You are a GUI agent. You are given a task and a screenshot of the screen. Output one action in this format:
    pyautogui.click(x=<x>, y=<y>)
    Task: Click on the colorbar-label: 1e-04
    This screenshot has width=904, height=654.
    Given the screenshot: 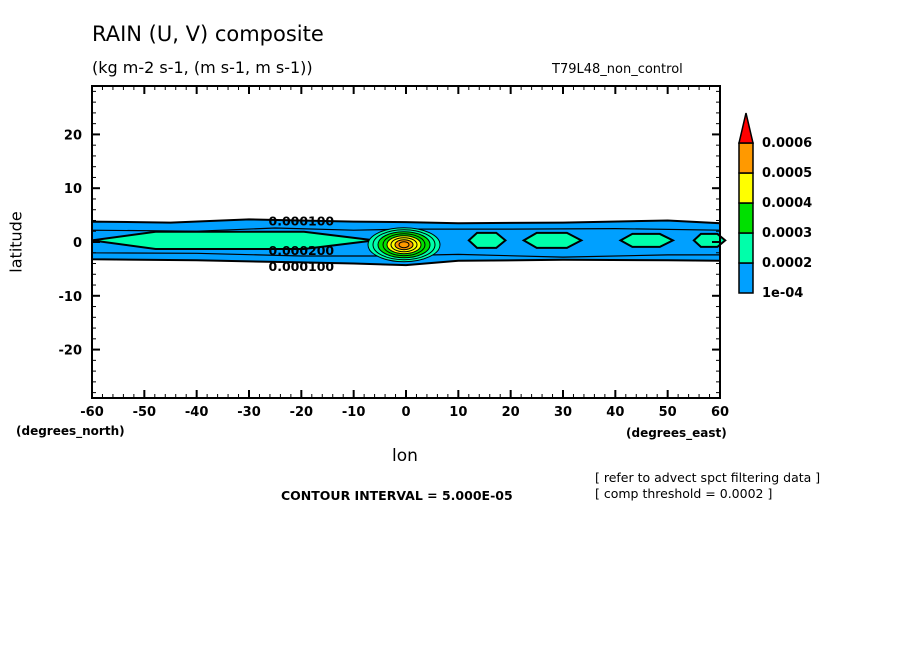 What is the action you would take?
    pyautogui.click(x=782, y=293)
    